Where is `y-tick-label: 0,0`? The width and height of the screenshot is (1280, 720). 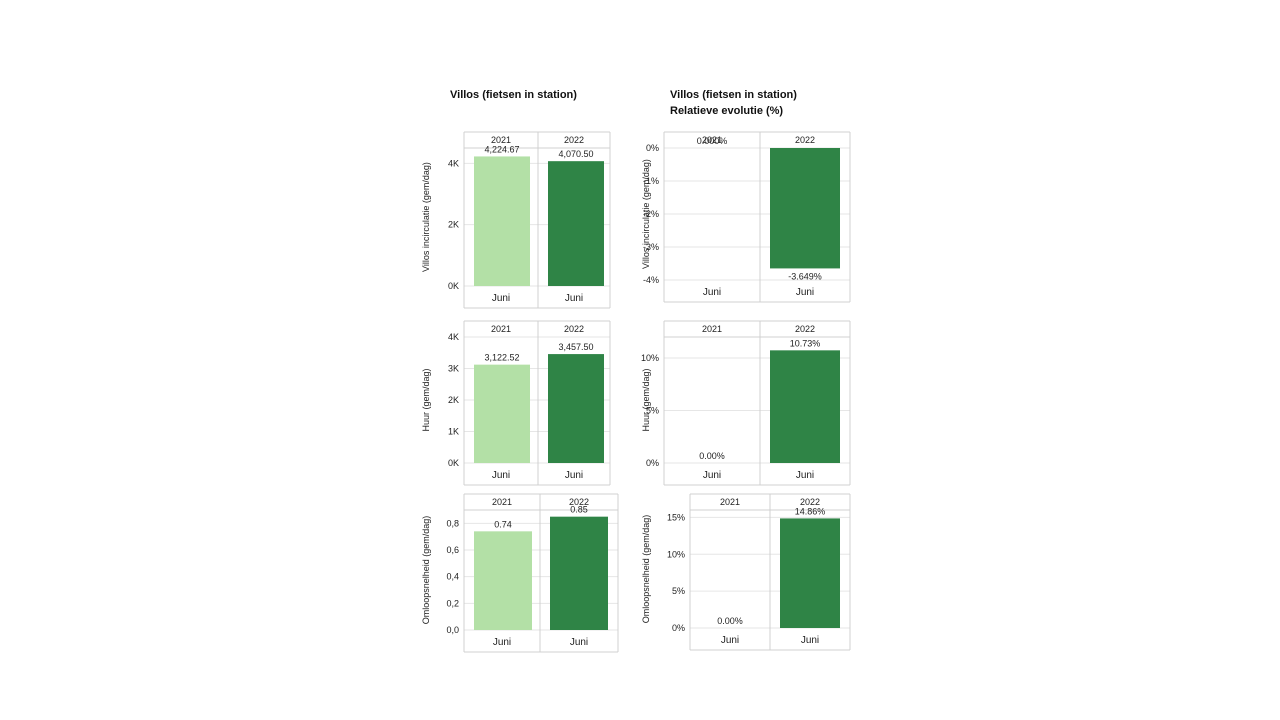 y-tick-label: 0,0 is located at coordinates (452, 630).